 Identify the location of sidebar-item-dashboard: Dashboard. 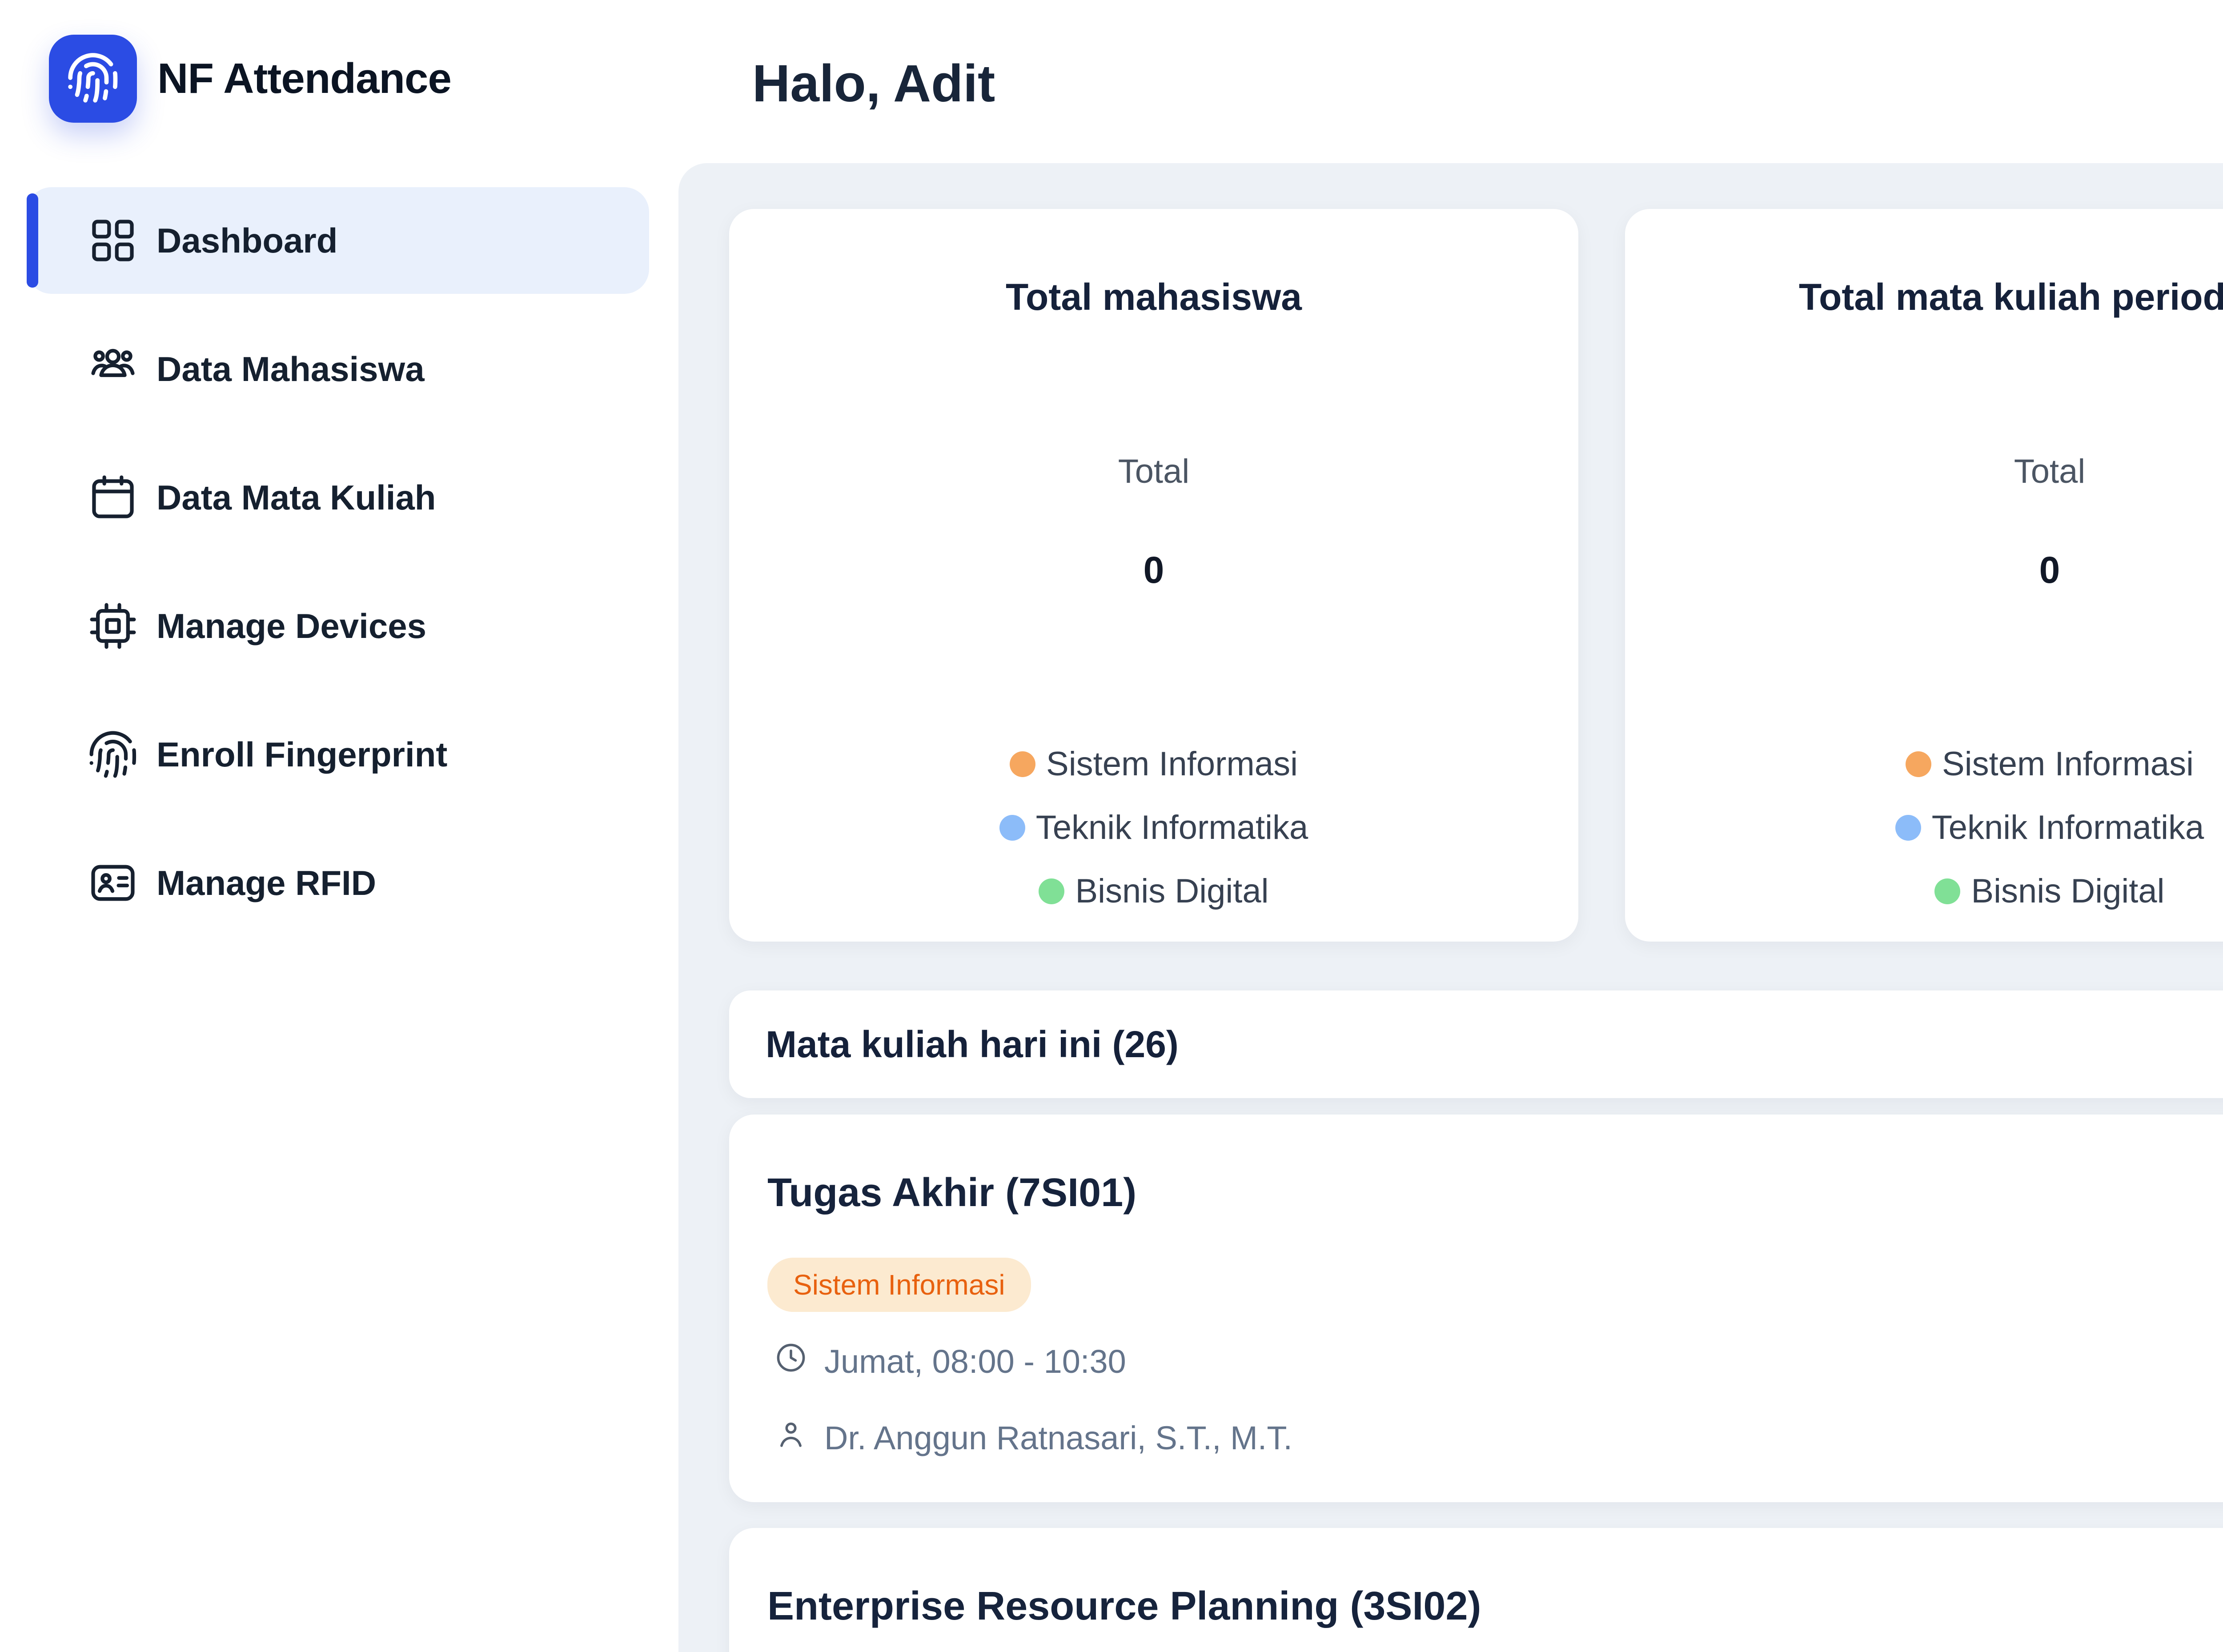
(338, 241).